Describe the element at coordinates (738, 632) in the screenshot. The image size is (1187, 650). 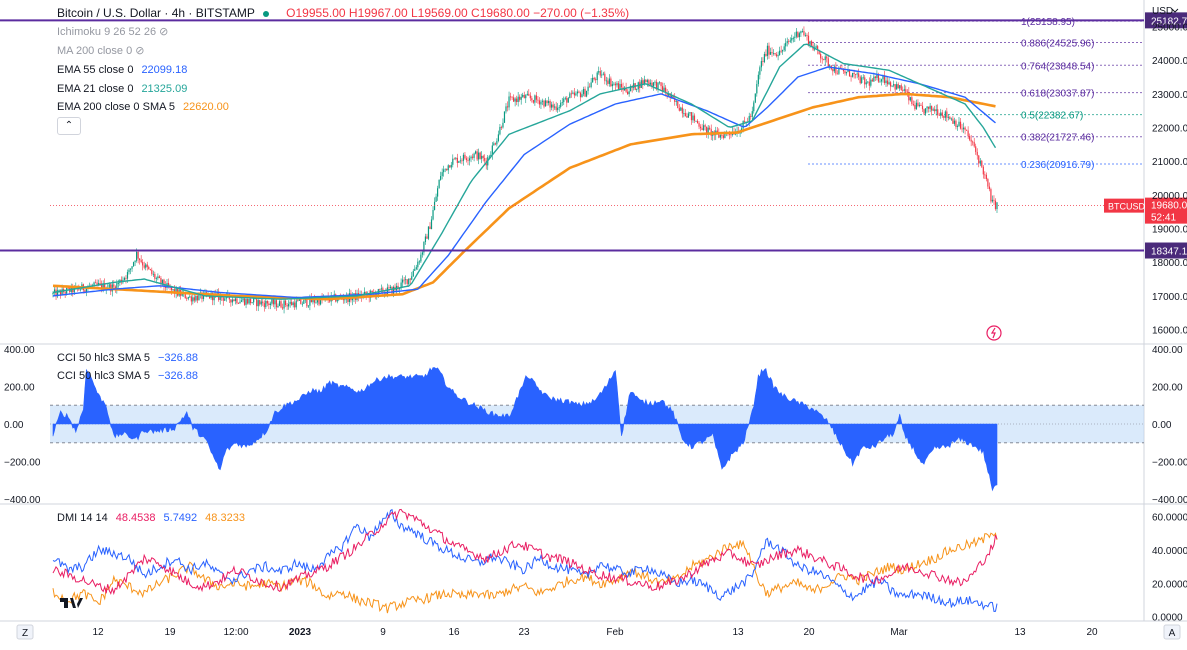
I see `x-tick-label: 13` at that location.